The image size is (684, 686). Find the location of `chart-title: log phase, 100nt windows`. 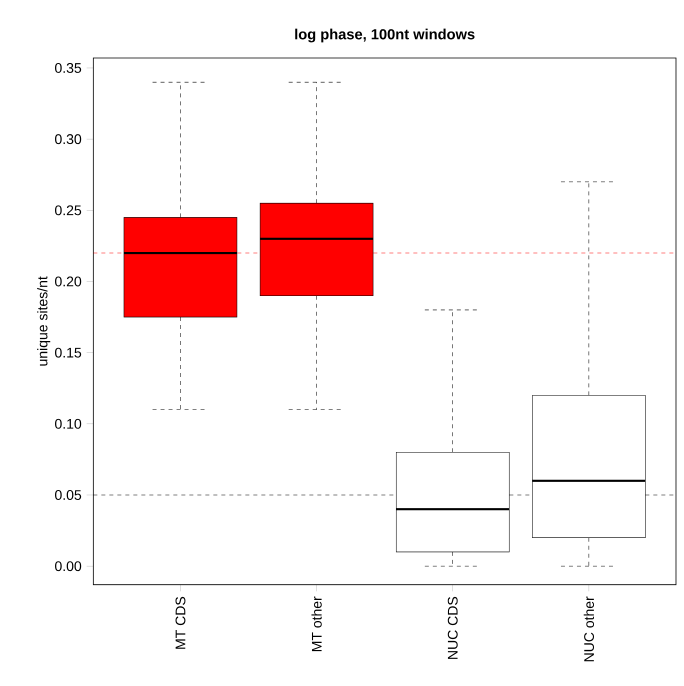

chart-title: log phase, 100nt windows is located at coordinates (385, 35).